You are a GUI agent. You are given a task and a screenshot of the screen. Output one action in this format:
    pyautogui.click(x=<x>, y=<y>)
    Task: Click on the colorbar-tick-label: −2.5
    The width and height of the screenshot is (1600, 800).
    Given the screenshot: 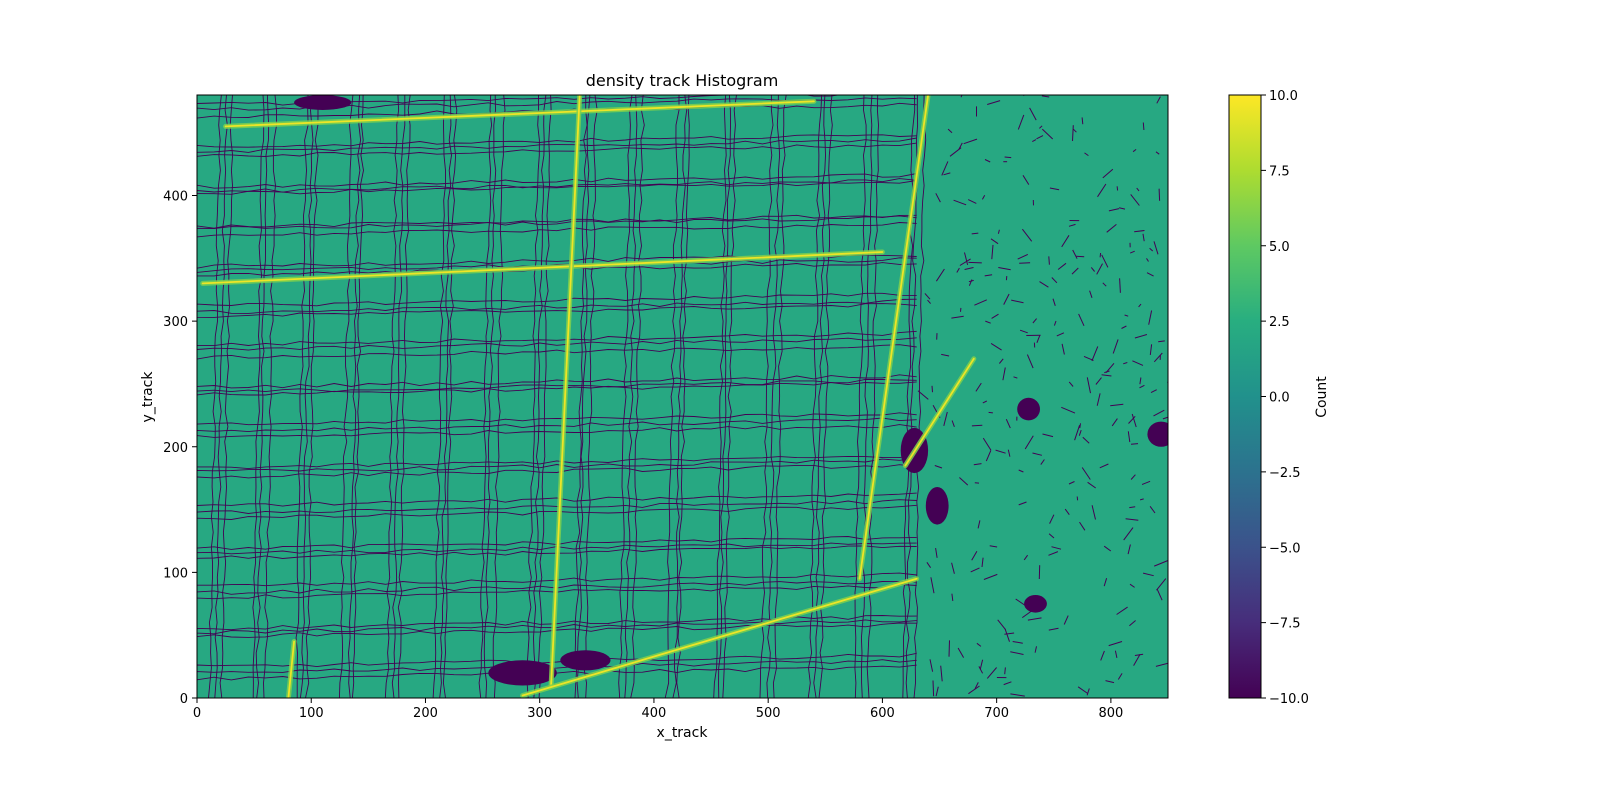 What is the action you would take?
    pyautogui.click(x=1285, y=473)
    